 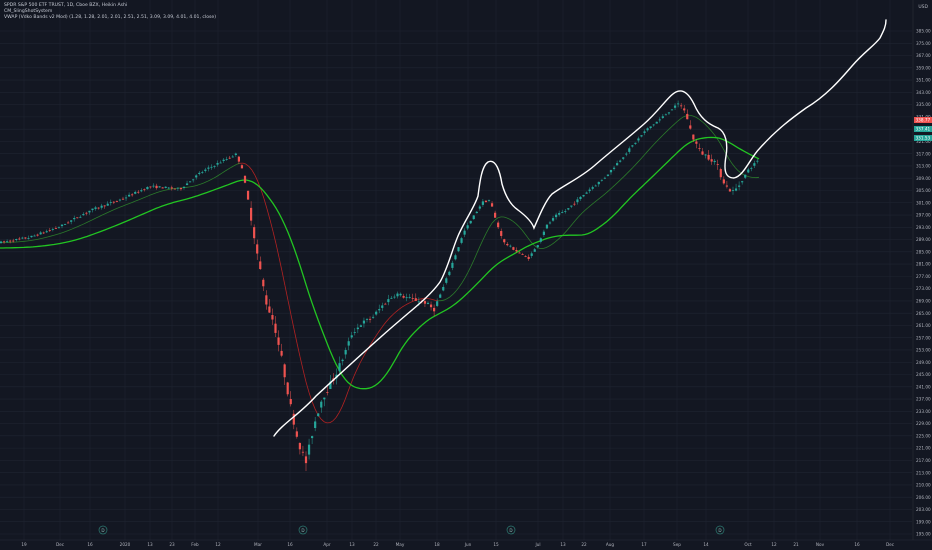 I want to click on time-tick-label: 13, so click(x=352, y=544).